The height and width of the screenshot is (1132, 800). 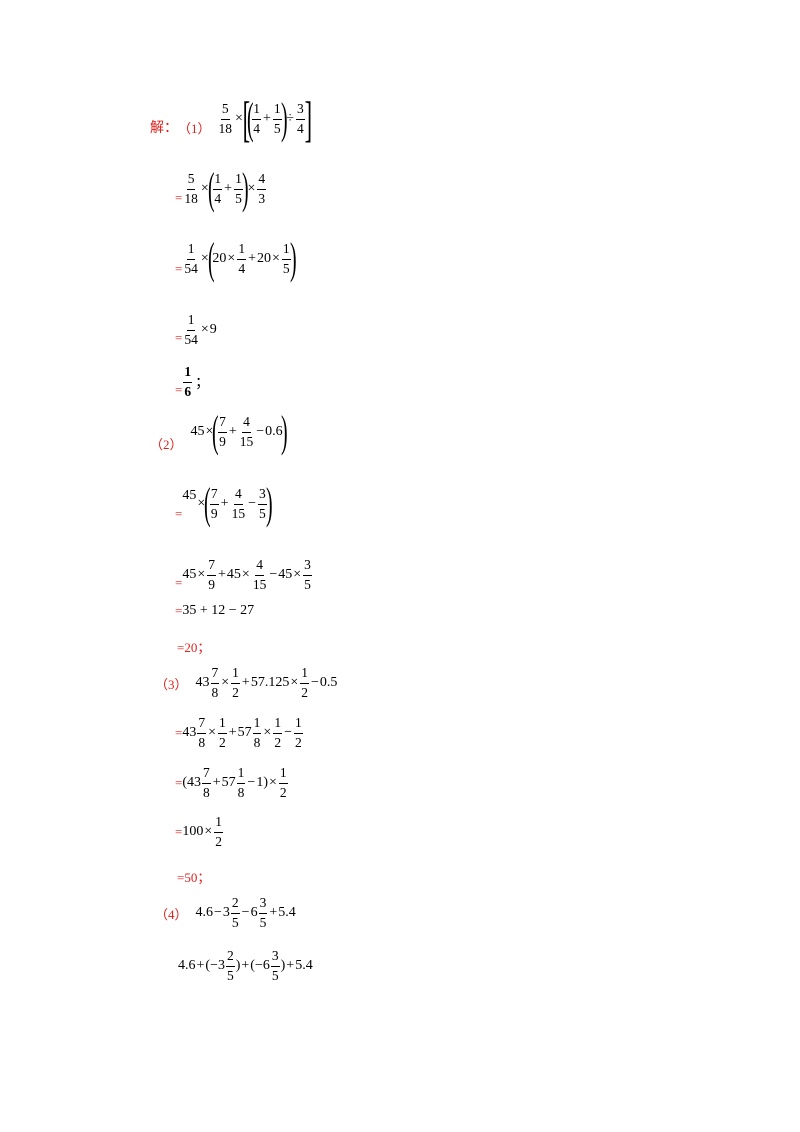 I want to click on p1-line4: = 1 54 × 9, so click(x=196, y=329).